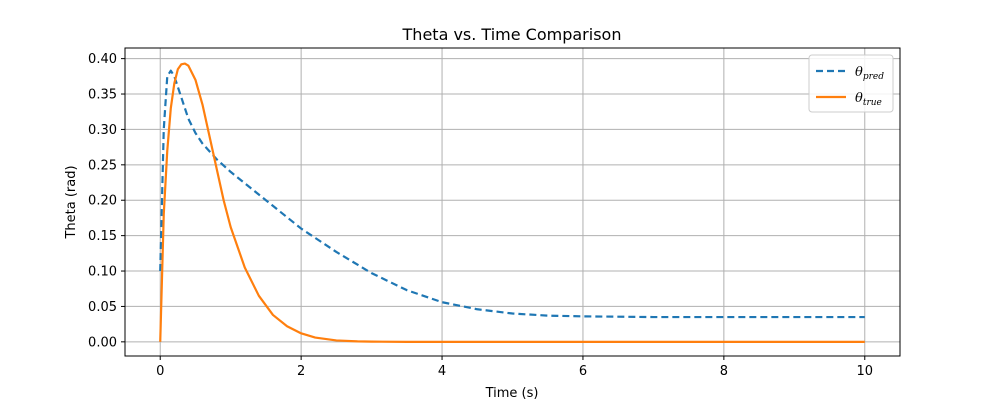 The image size is (1000, 400). I want to click on y-tick-label: 0.05, so click(102, 307).